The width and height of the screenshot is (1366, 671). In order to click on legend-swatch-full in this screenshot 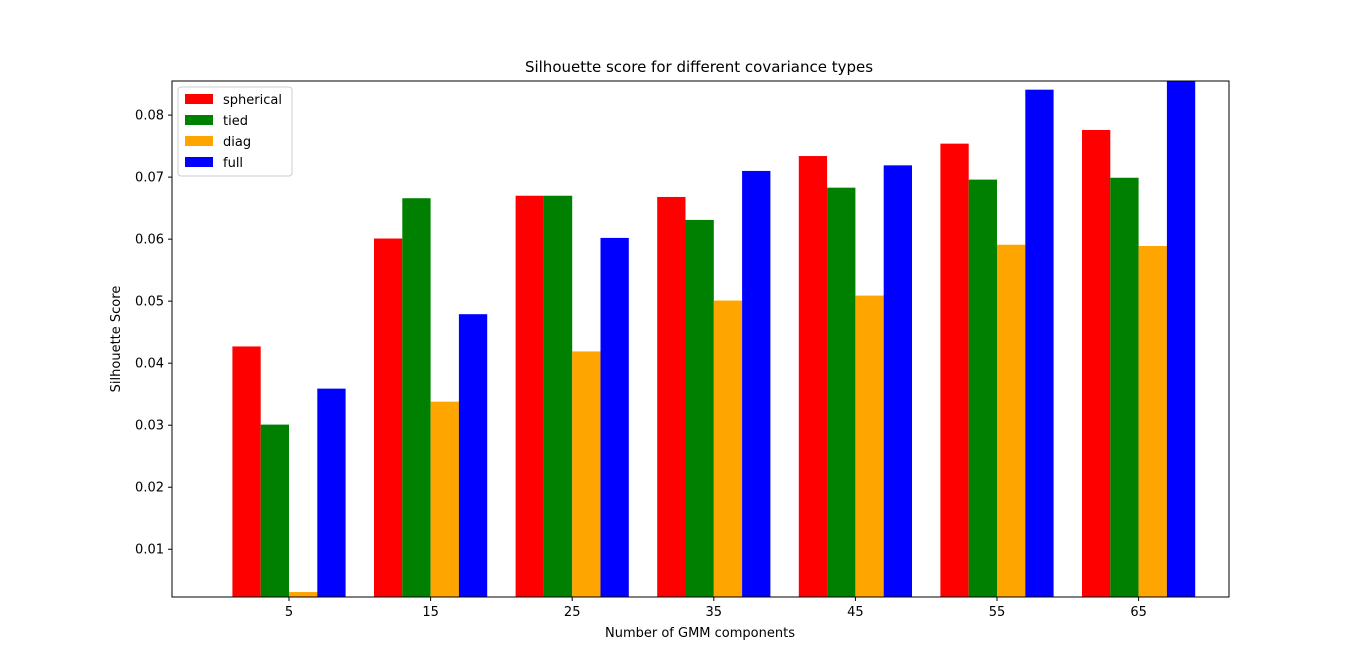, I will do `click(199, 162)`.